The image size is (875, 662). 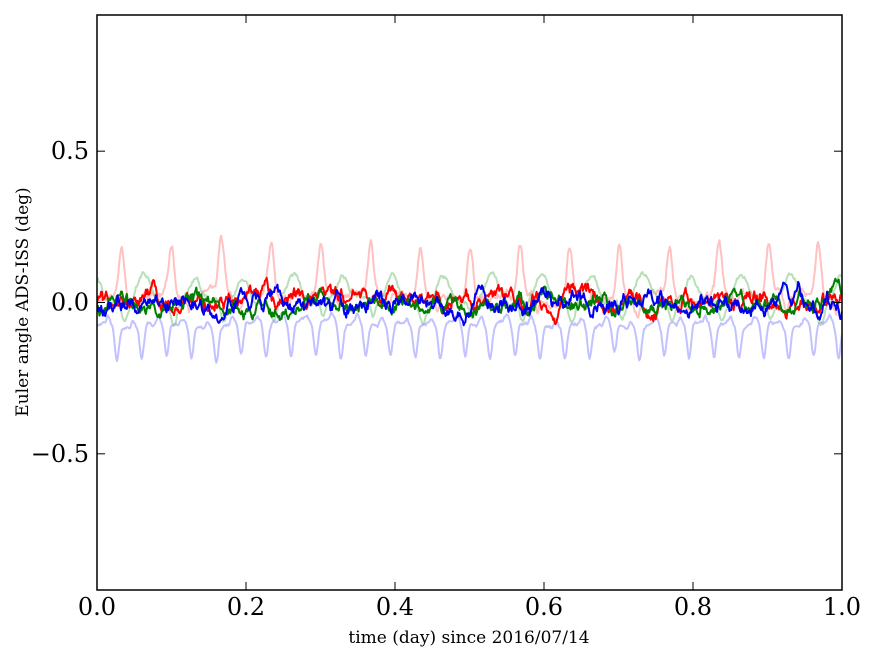 I want to click on x-axis-label: time (day) since 2016/07/14, so click(x=468, y=638).